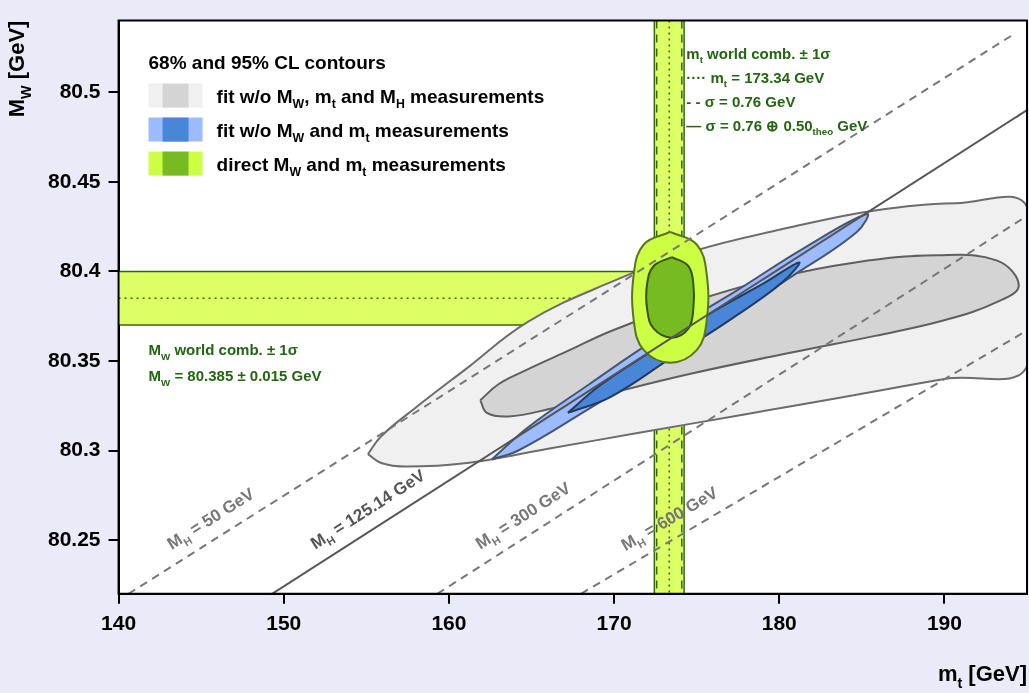 This screenshot has height=693, width=1029. I want to click on x-tick-label: 170, so click(614, 623).